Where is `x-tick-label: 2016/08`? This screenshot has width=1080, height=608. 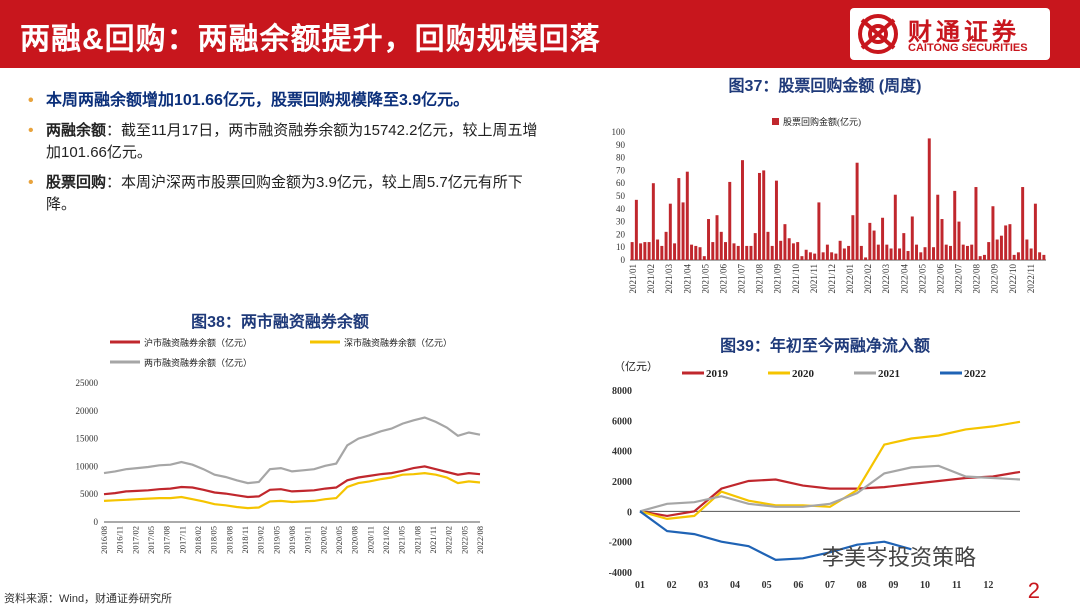
x-tick-label: 2016/08 is located at coordinates (104, 540).